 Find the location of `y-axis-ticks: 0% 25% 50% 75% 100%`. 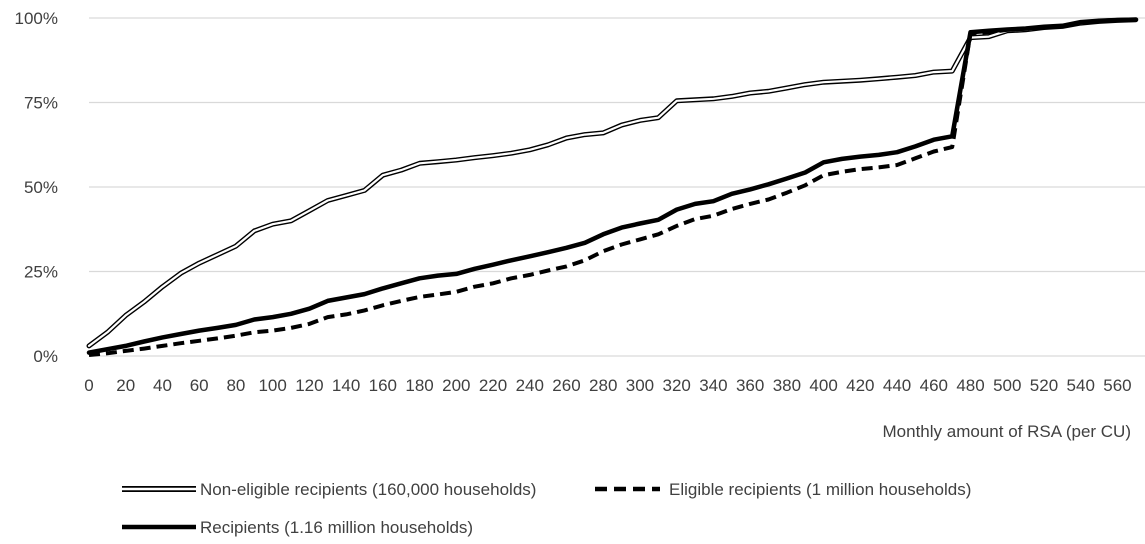

y-axis-ticks: 0% 25% 50% 75% 100% is located at coordinates (36, 187).